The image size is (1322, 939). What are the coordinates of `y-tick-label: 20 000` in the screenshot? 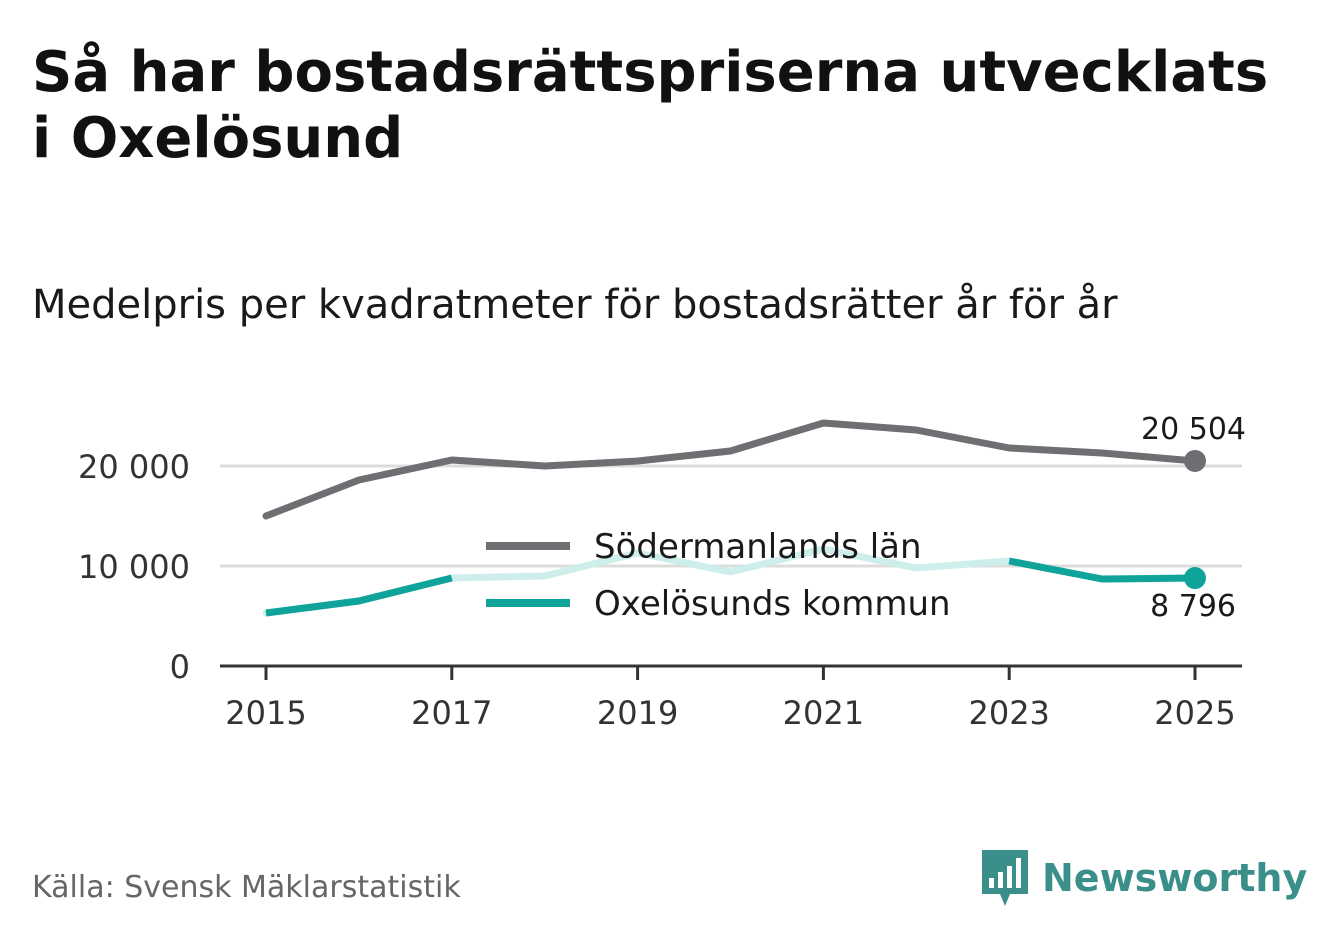 It's located at (134, 467).